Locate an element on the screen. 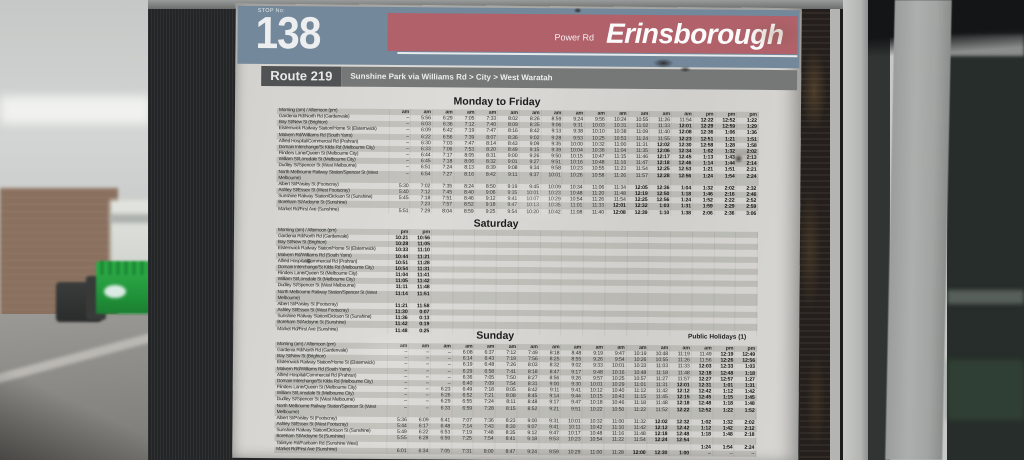 The image size is (1024, 460). time-cell: 12:00 is located at coordinates (636, 452).